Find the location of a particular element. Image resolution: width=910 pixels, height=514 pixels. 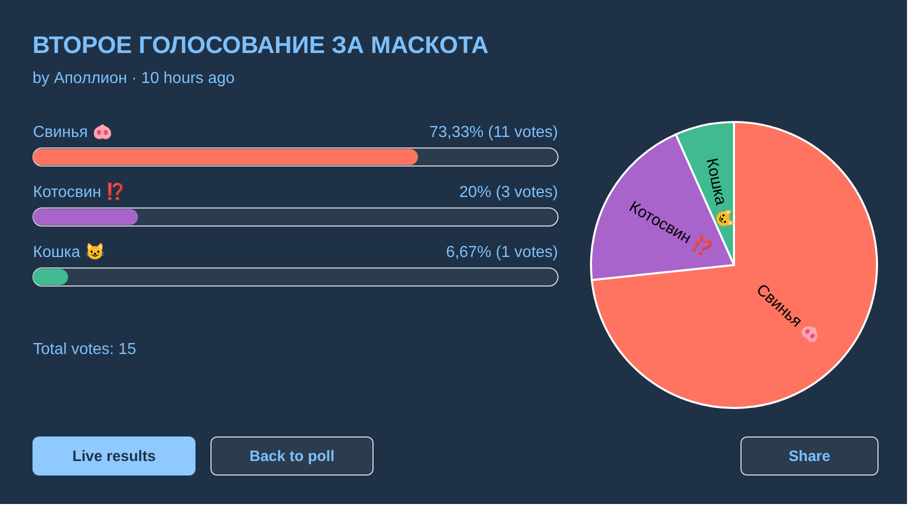

category-label: Кошка 😺 is located at coordinates (69, 252).